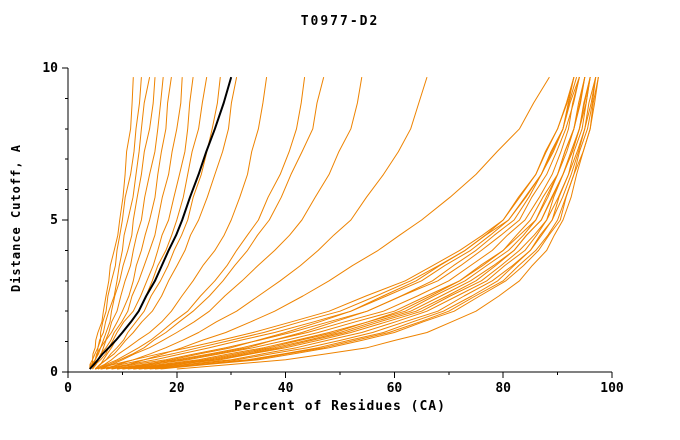 The image size is (680, 440). Describe the element at coordinates (68, 388) in the screenshot. I see `x-tick-label: 0` at that location.